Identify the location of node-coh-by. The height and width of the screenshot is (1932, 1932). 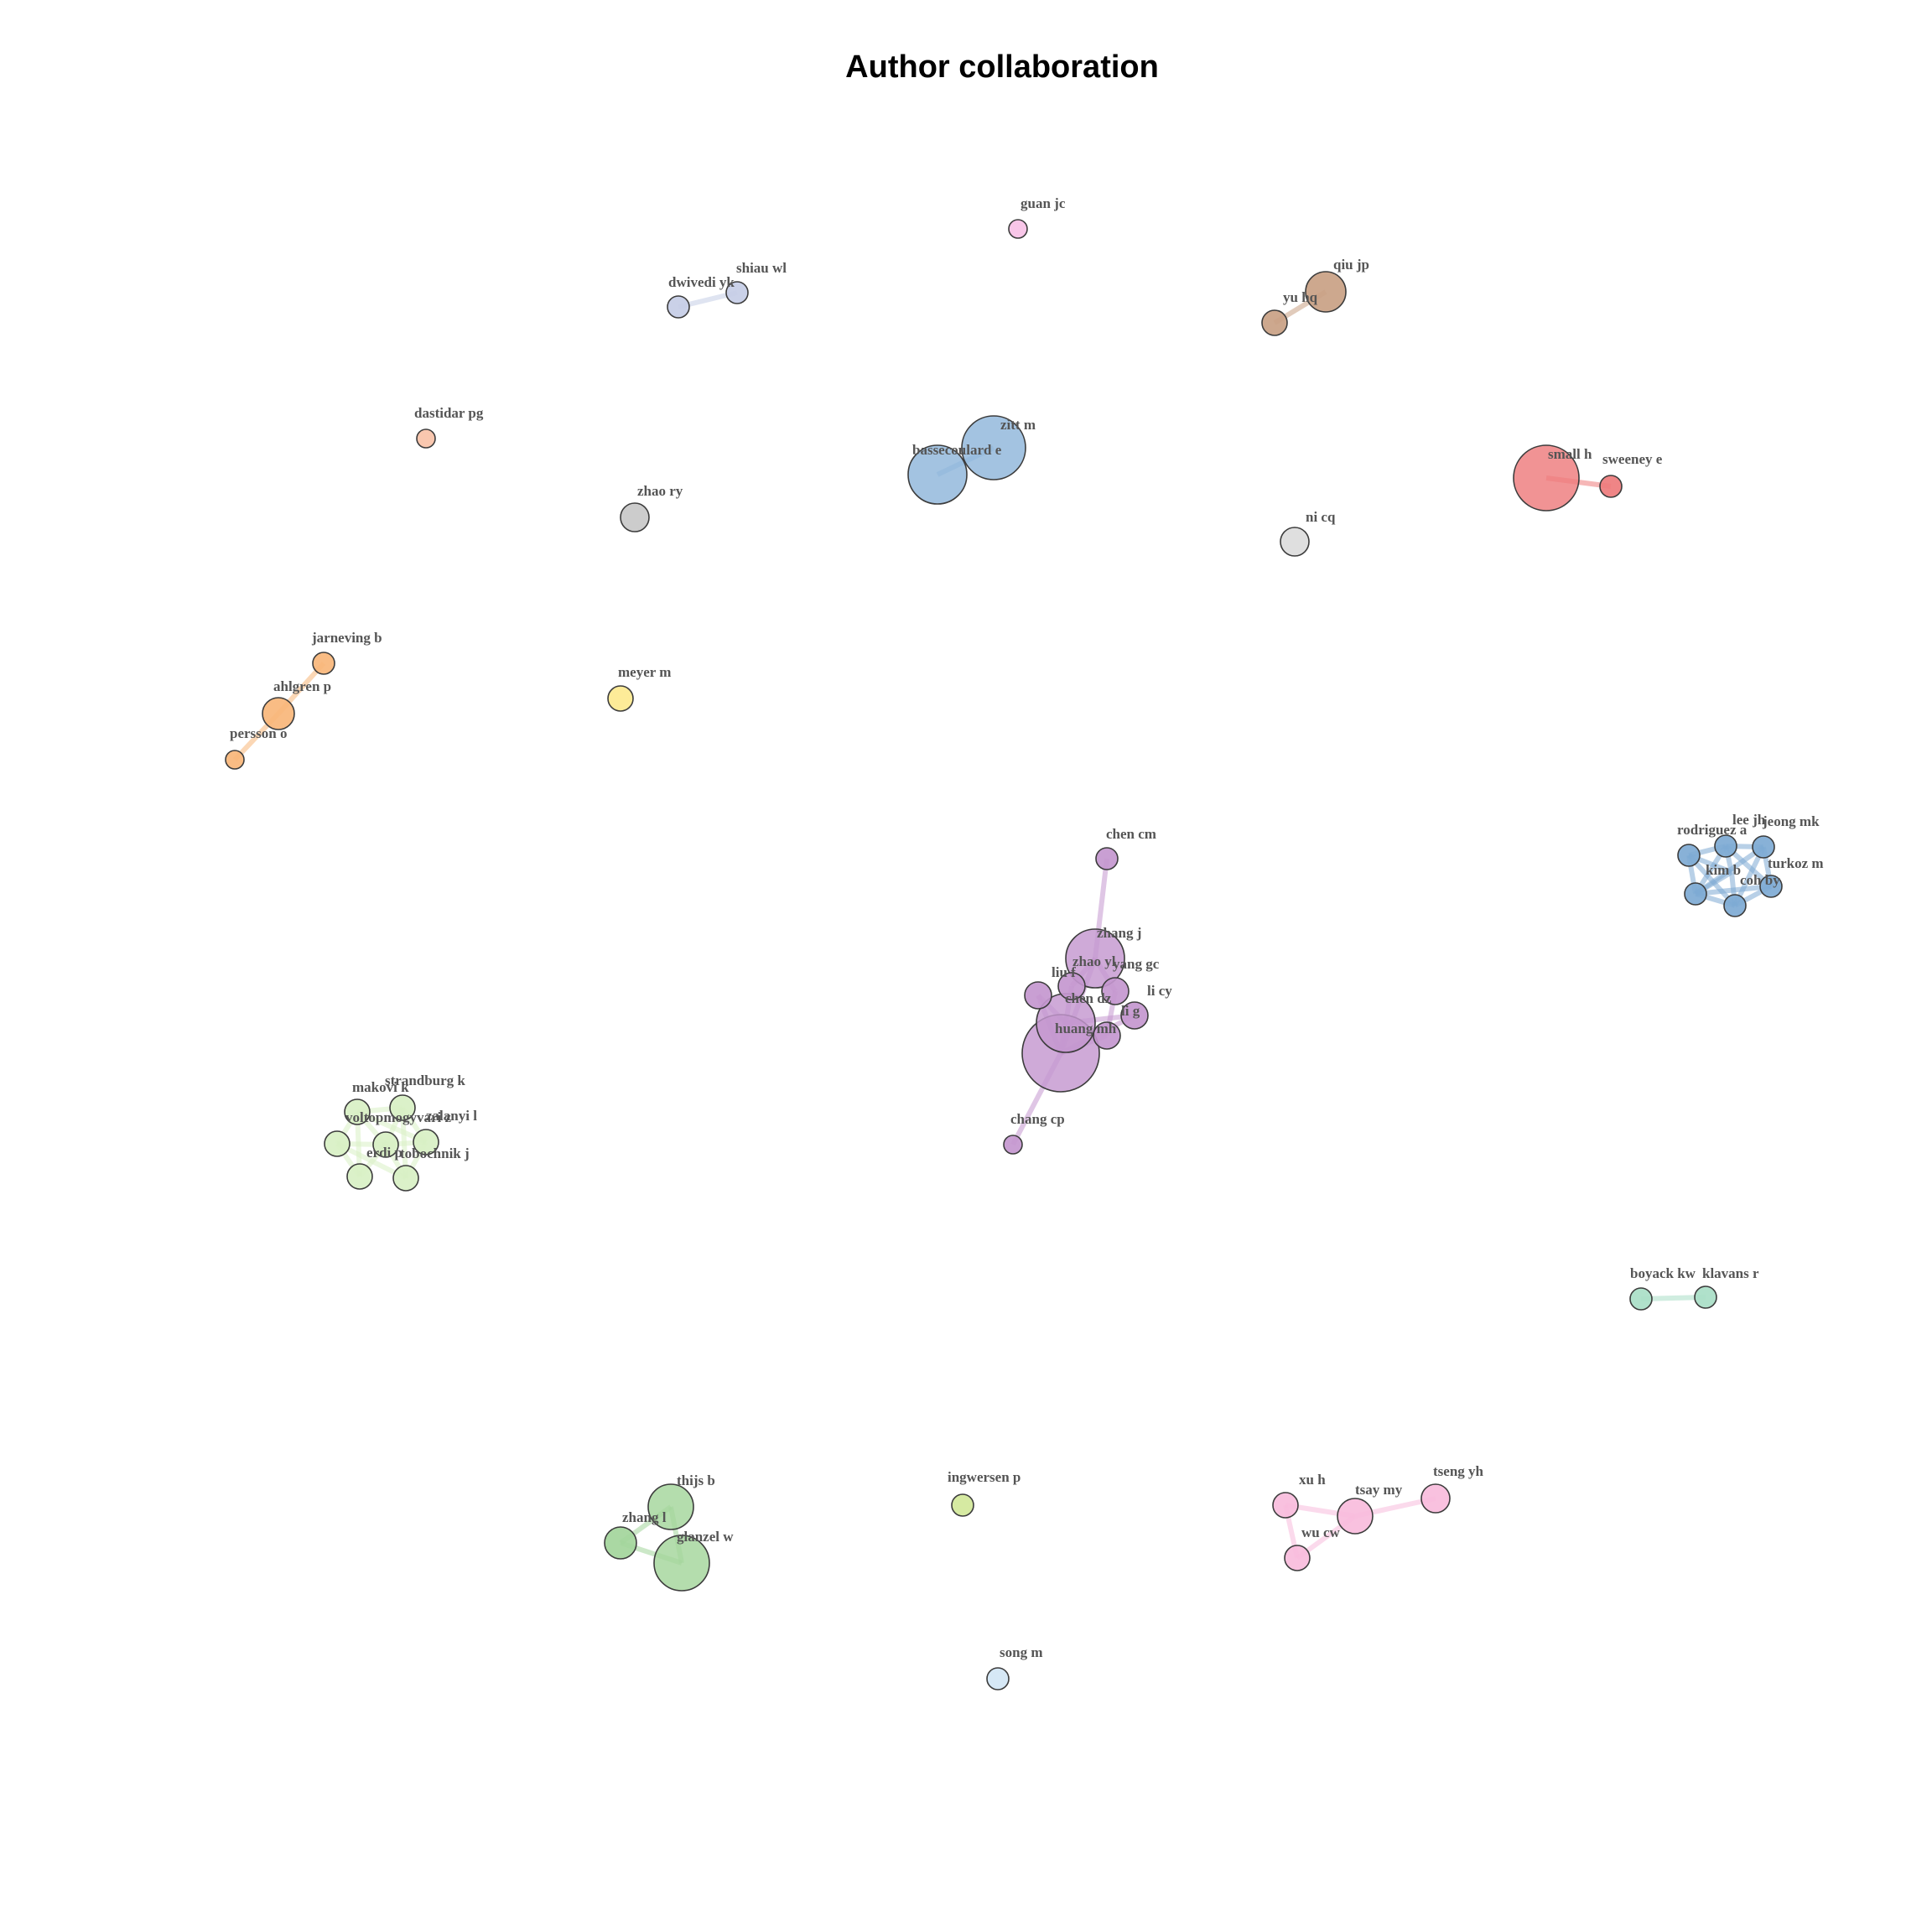
(1735, 905).